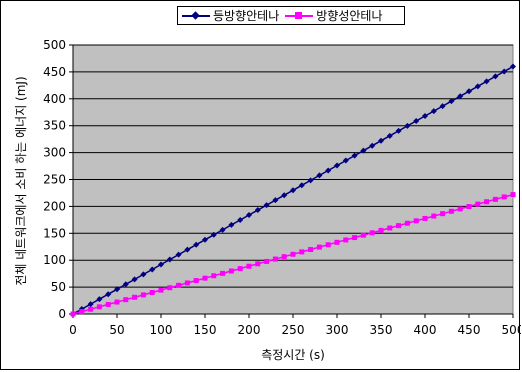 This screenshot has height=372, width=522. I want to click on y-tick-label-450: 450, so click(54, 72).